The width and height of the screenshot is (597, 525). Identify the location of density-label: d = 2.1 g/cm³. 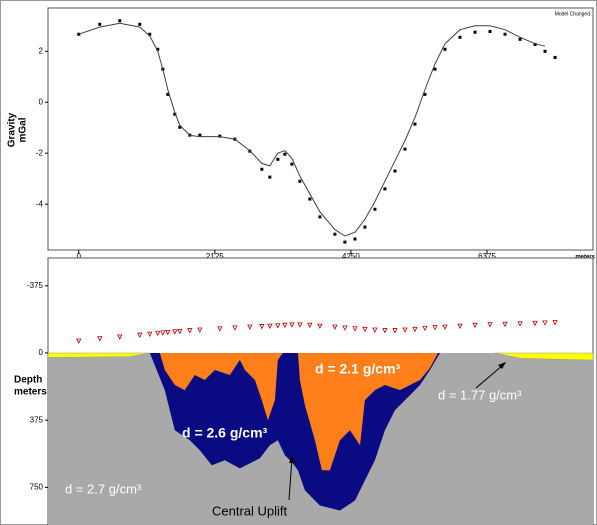
(358, 369).